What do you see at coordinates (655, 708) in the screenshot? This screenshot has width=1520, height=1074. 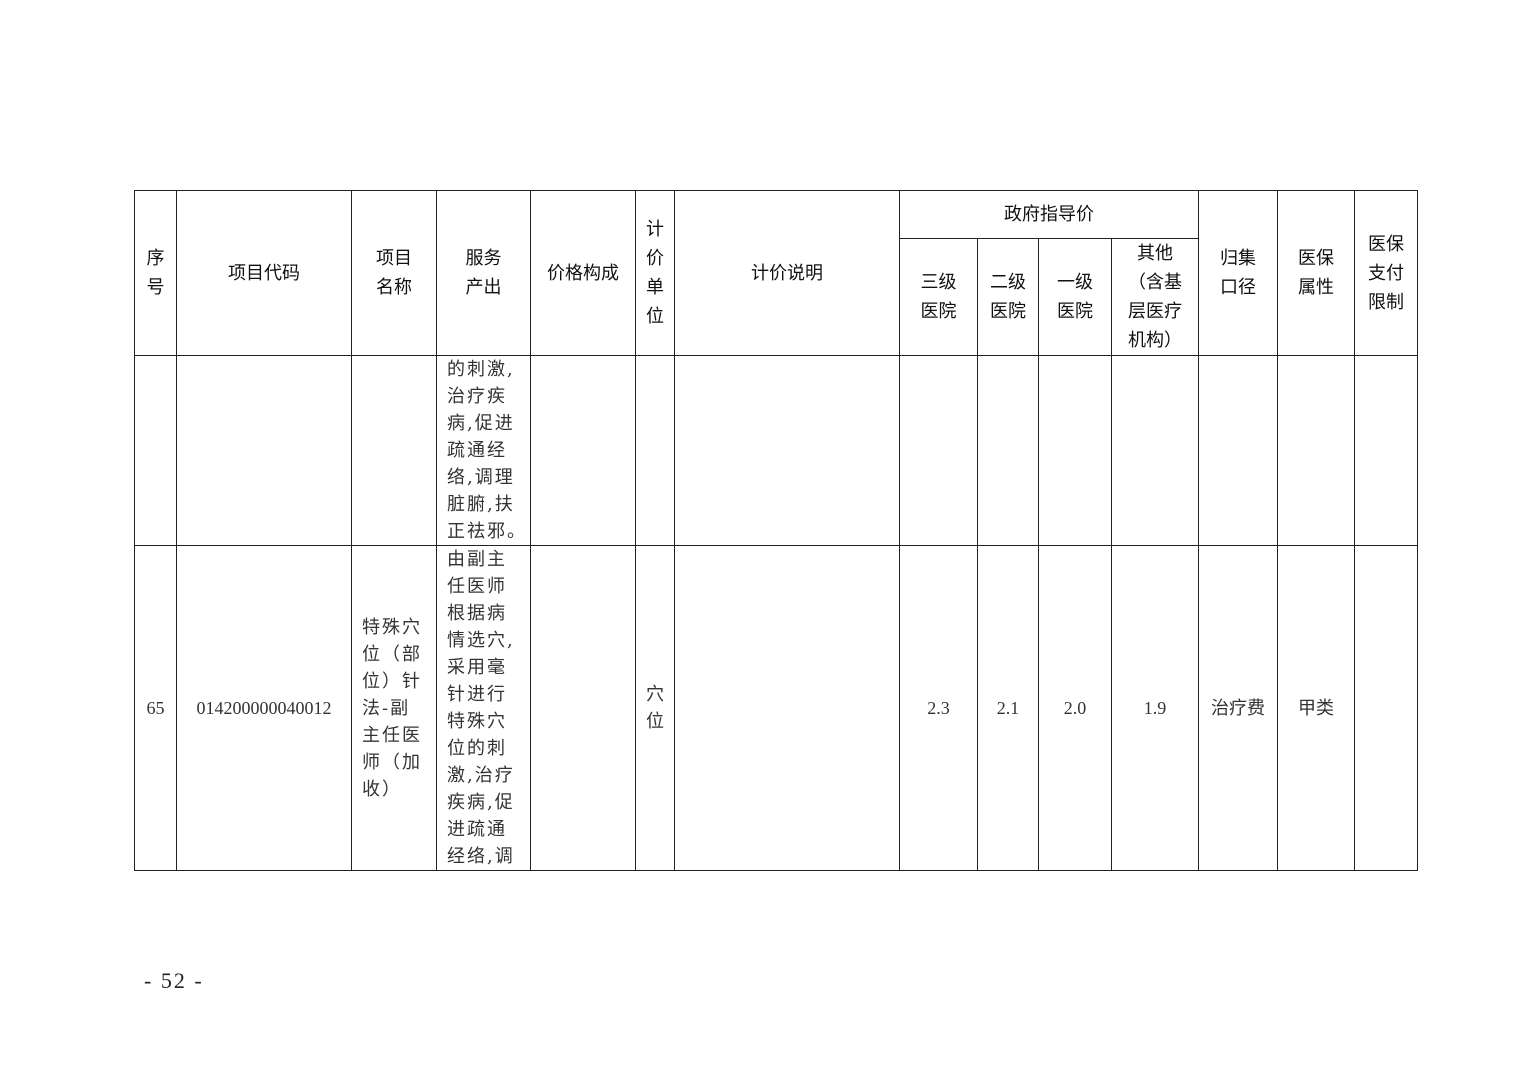 I see `cell-unit: 穴 位` at bounding box center [655, 708].